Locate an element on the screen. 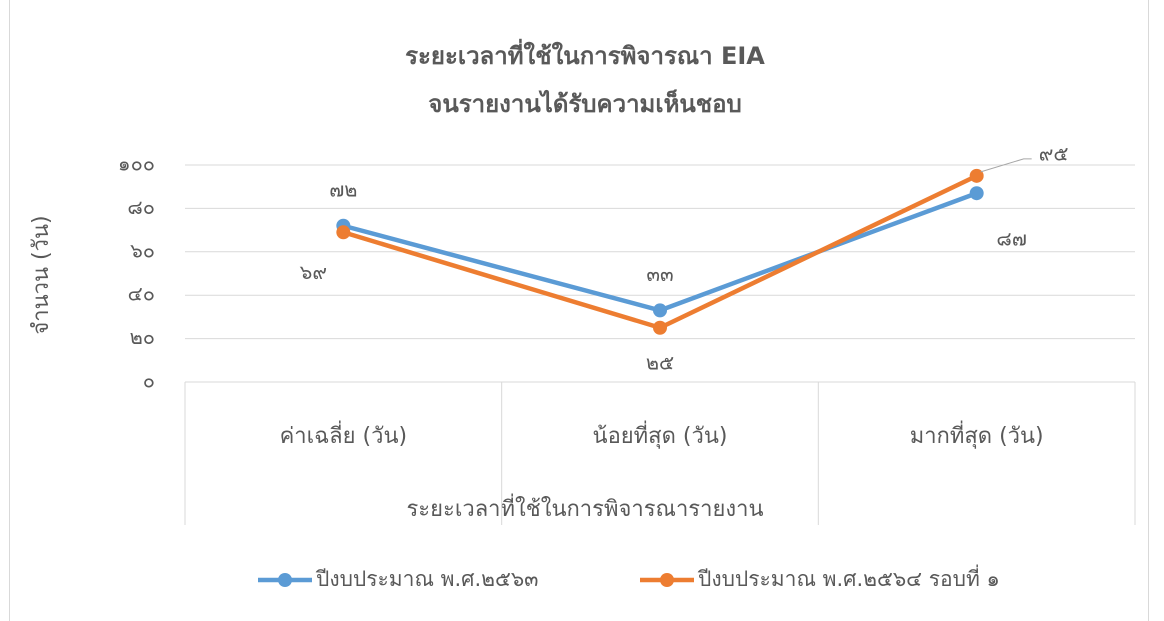 Image resolution: width=1164 pixels, height=621 pixels. y-tick-label: ๐ is located at coordinates (149, 381).